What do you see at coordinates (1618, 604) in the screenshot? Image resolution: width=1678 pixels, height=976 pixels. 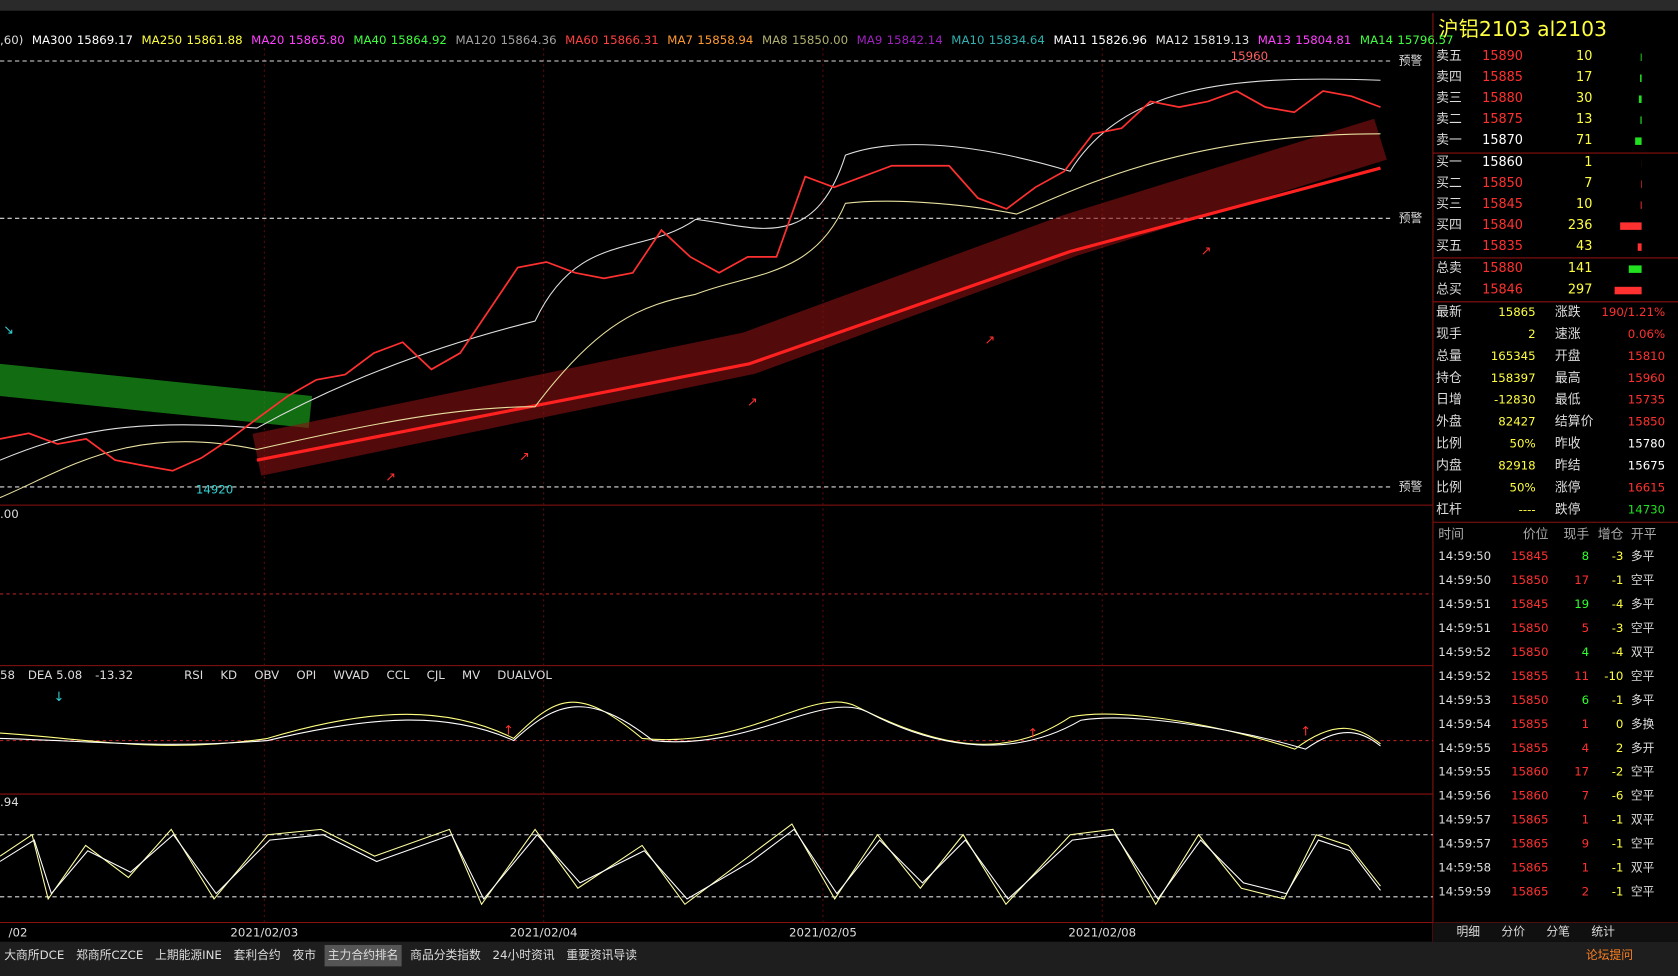 I see `trade-cell: -4` at bounding box center [1618, 604].